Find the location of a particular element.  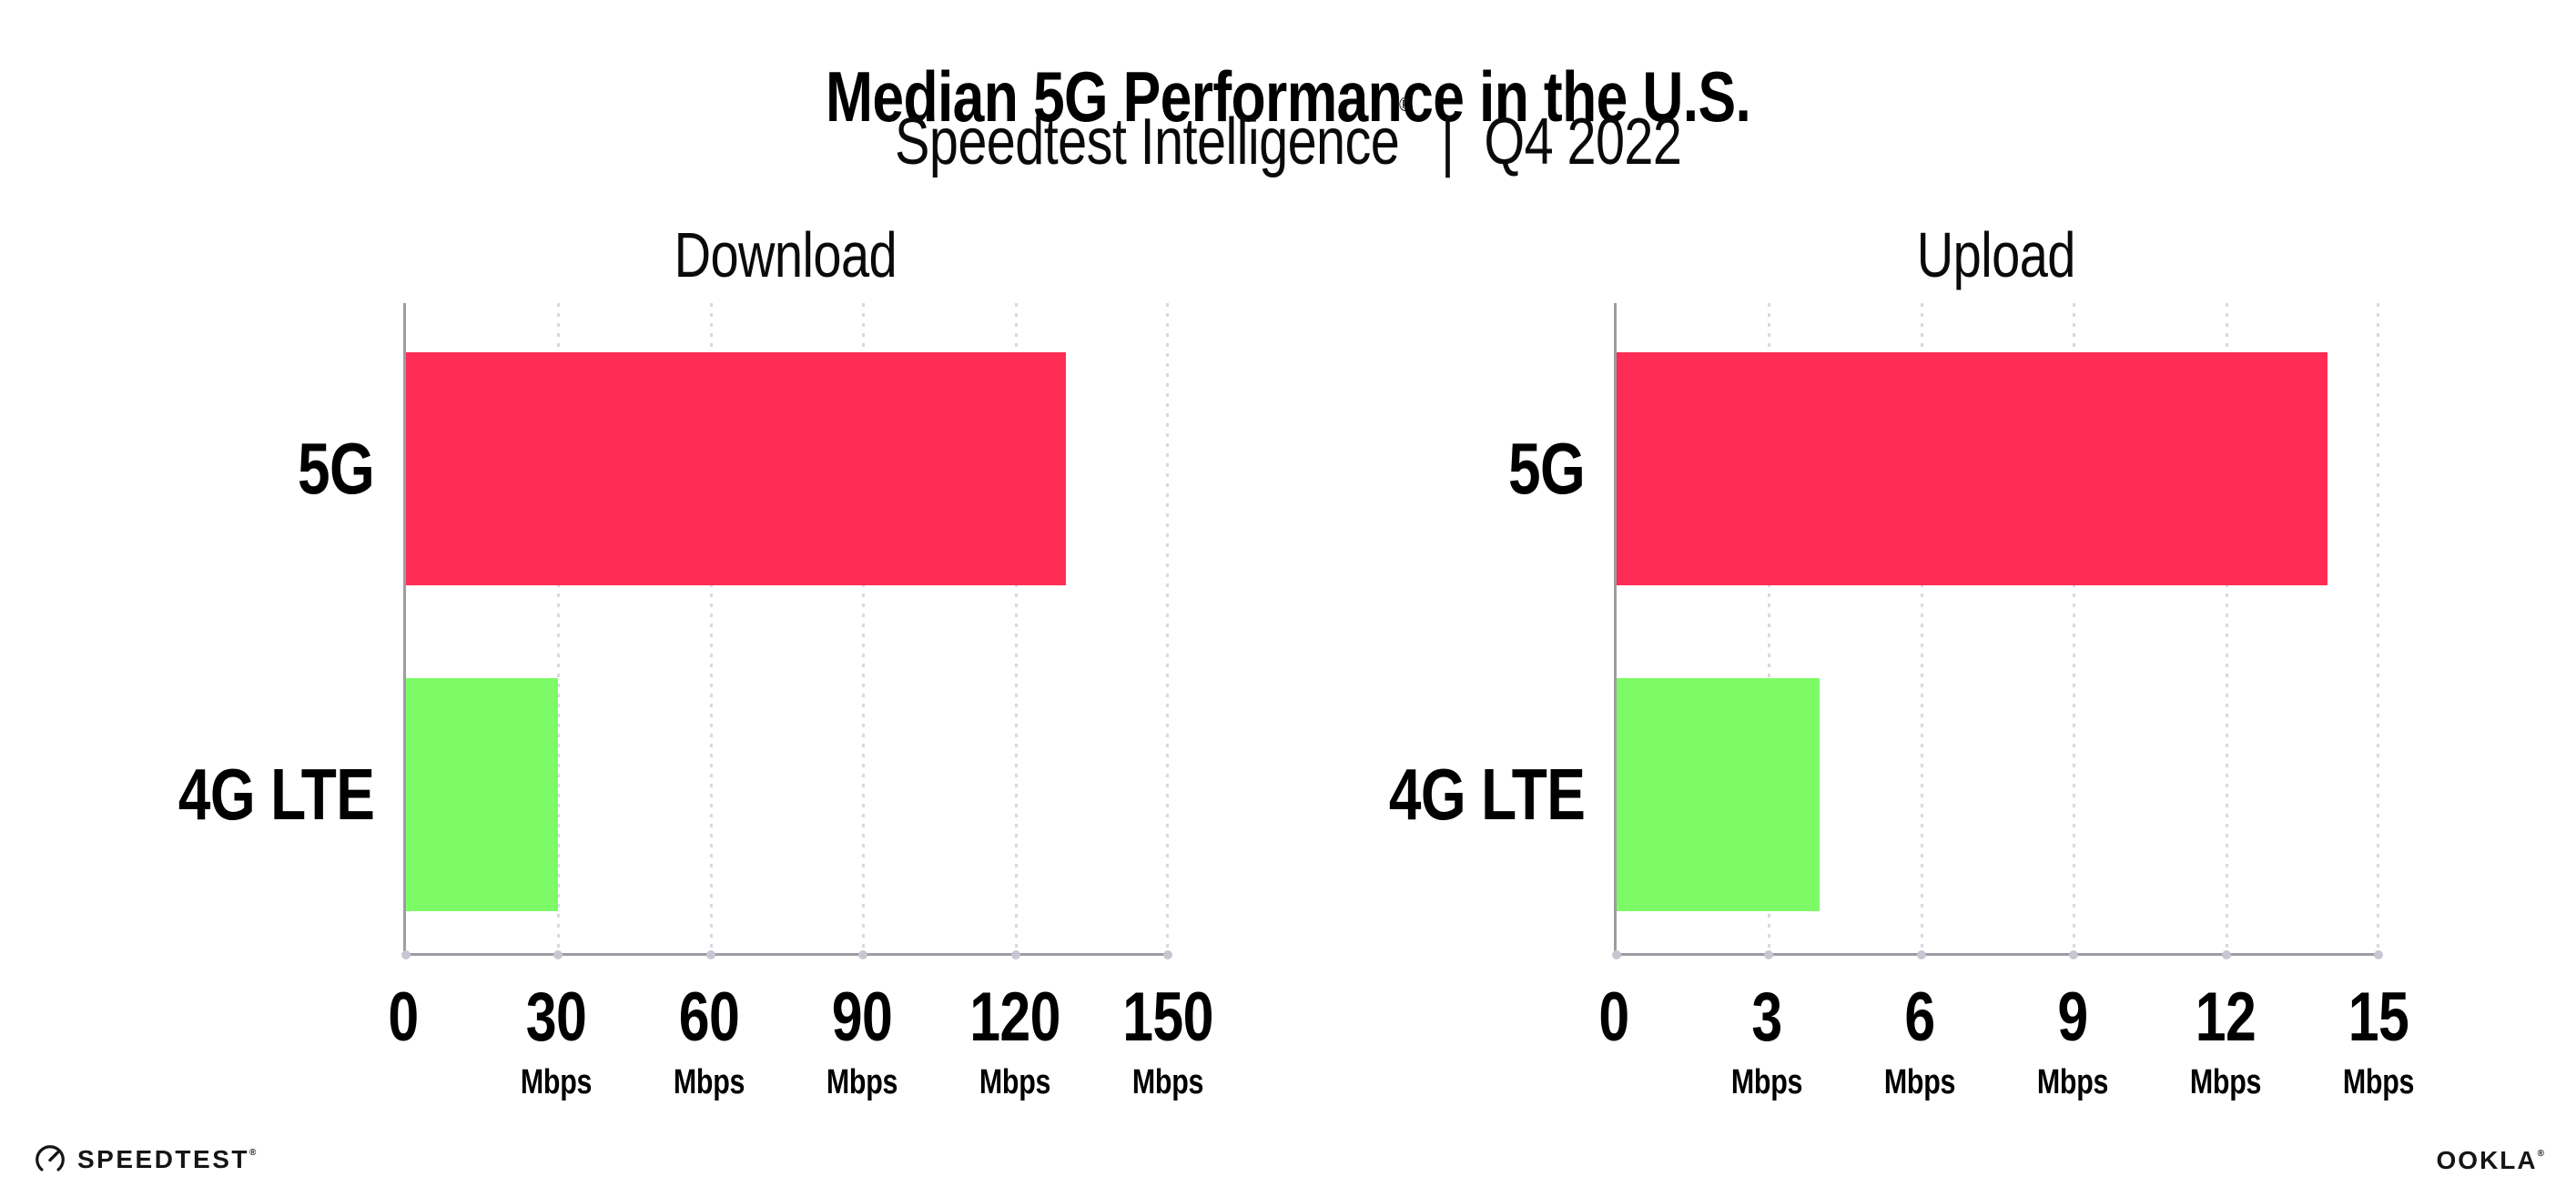

tick-label: 9 Mbps is located at coordinates (2072, 1040).